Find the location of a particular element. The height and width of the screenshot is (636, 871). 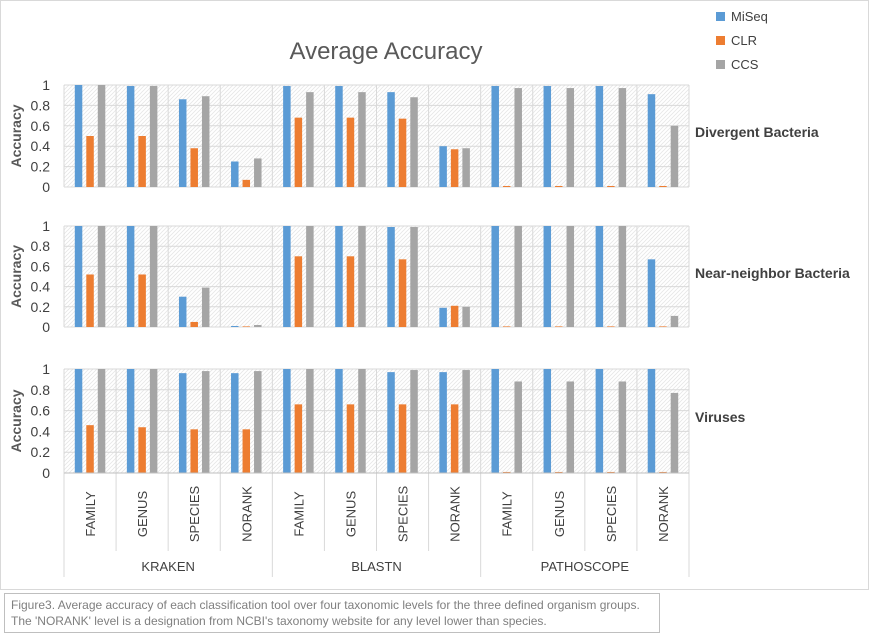

legend-swatch-ccs is located at coordinates (720, 64).